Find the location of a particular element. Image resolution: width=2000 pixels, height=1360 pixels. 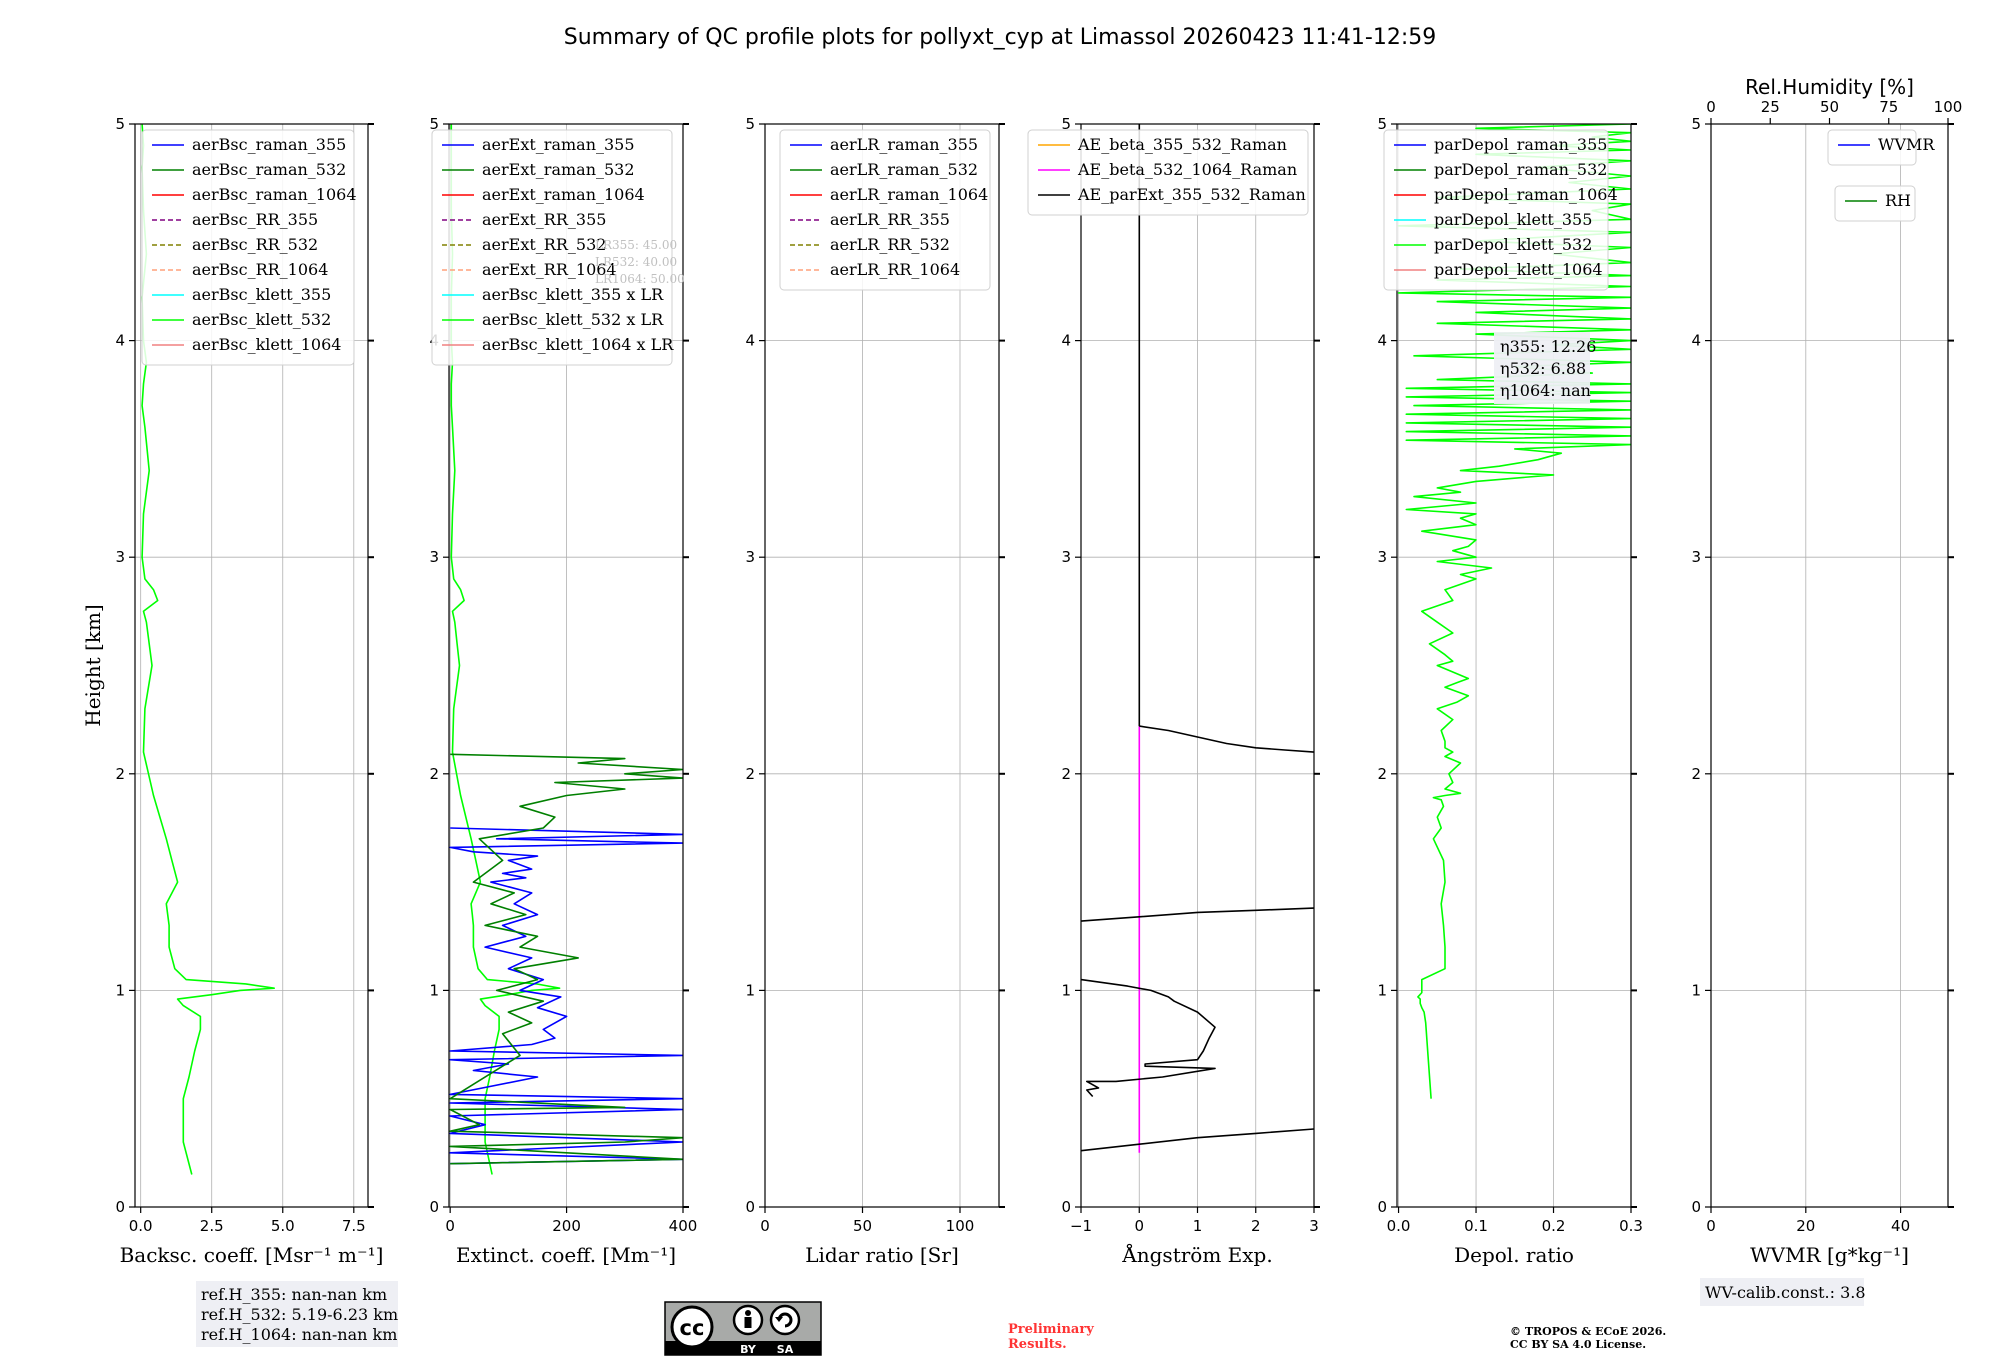

legend-label: aerBsc_RR_1064 is located at coordinates (260, 269).